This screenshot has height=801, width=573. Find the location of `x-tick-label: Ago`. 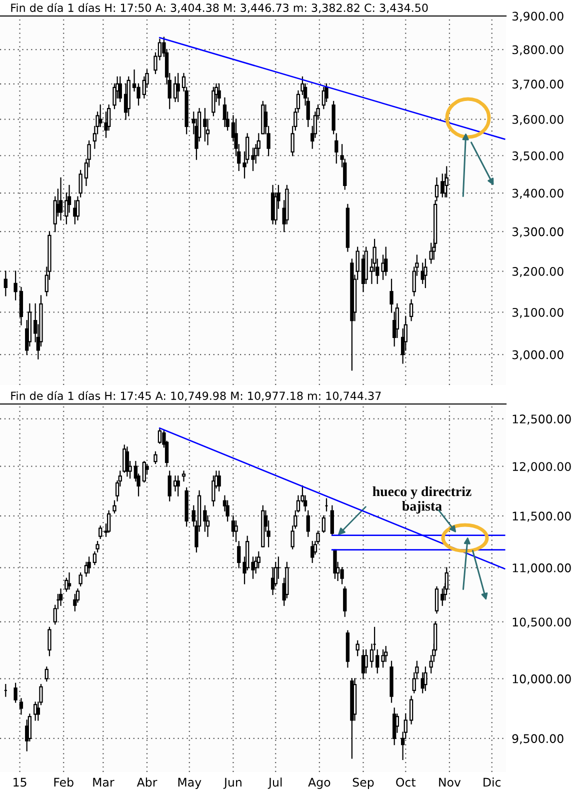

x-tick-label: Ago is located at coordinates (319, 783).